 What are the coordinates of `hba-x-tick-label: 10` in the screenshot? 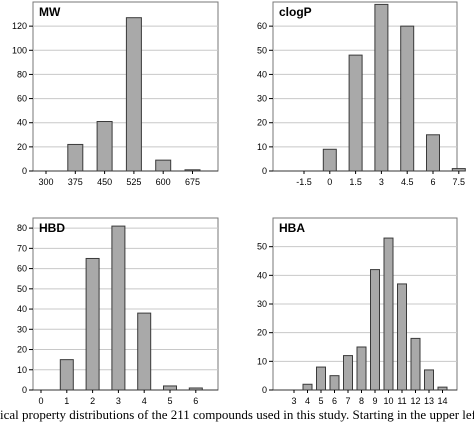 It's located at (388, 401).